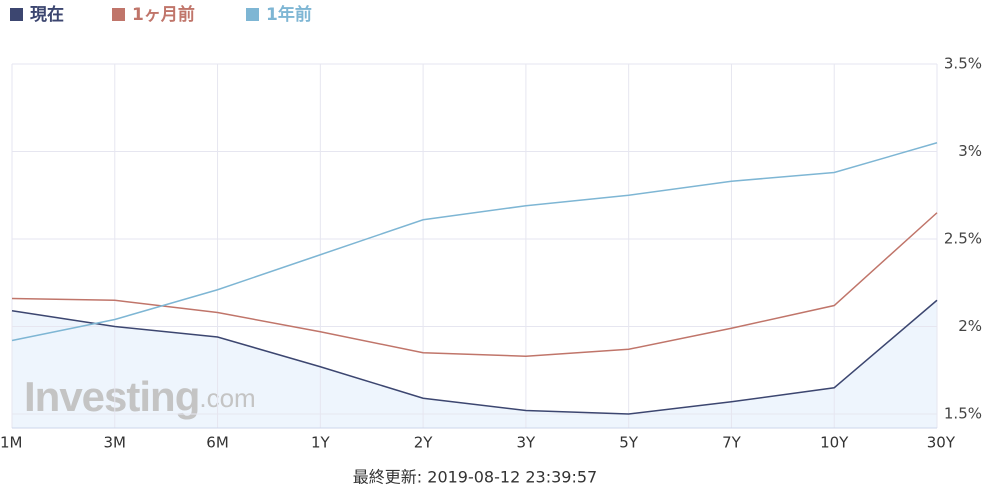  I want to click on x-tick-label: 3M, so click(115, 443).